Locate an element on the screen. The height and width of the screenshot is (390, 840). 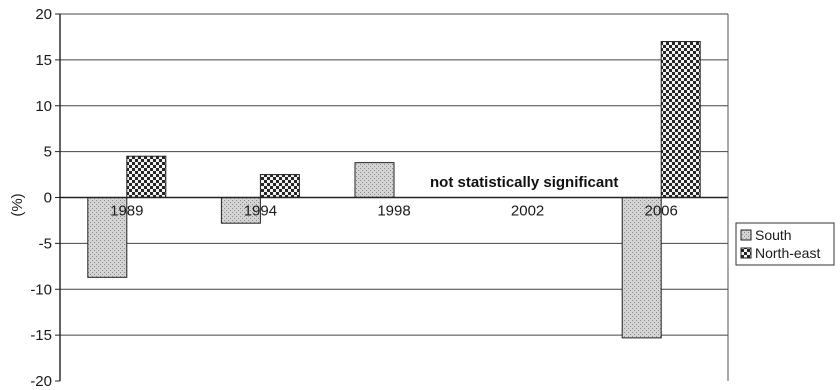
bar-south-1989 is located at coordinates (107, 237).